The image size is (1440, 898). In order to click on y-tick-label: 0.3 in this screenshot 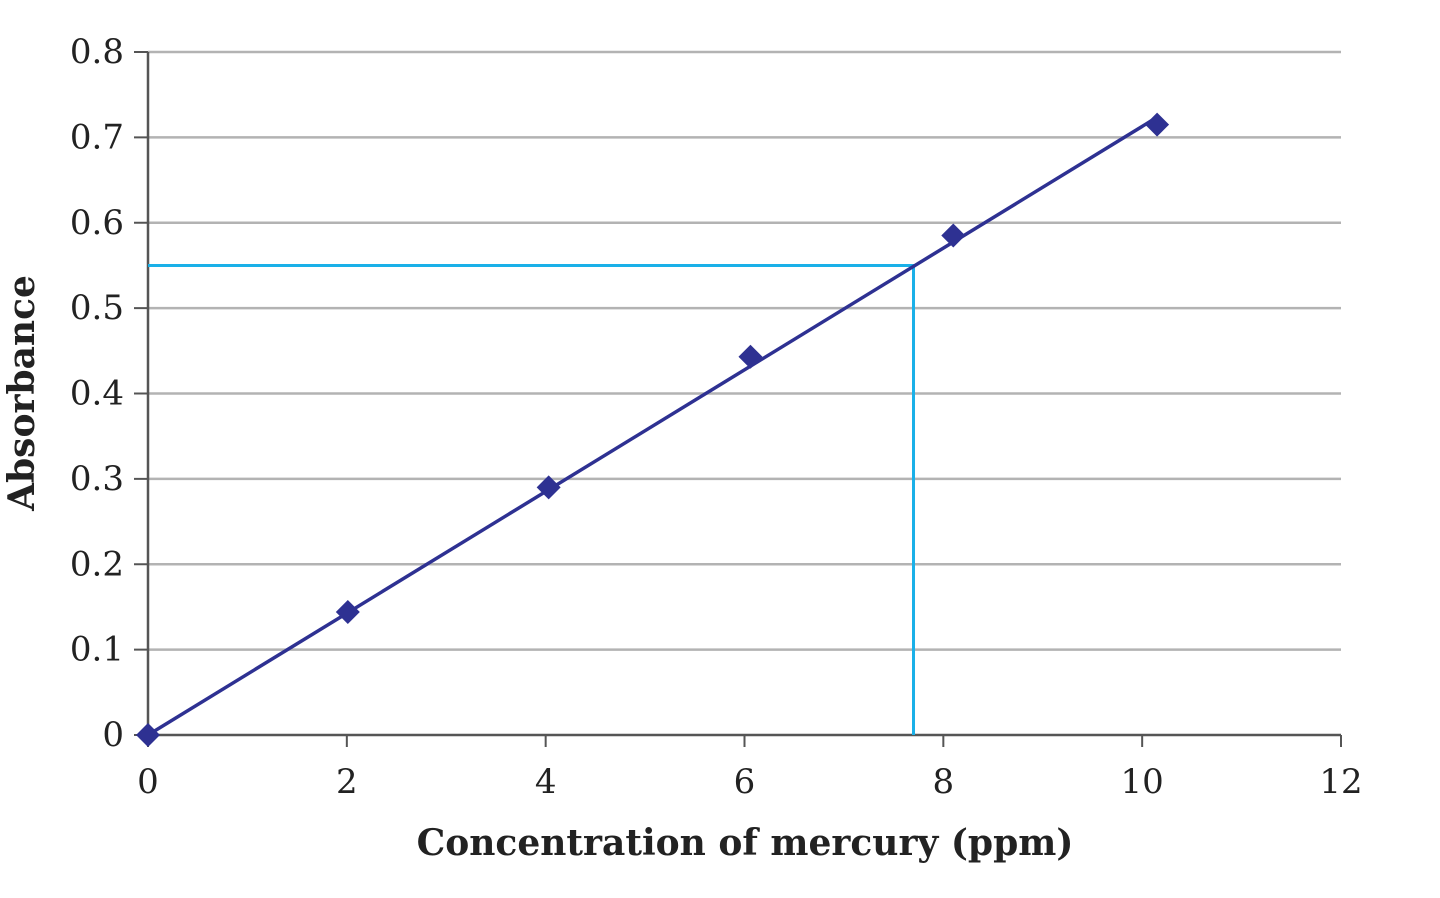, I will do `click(97, 479)`.